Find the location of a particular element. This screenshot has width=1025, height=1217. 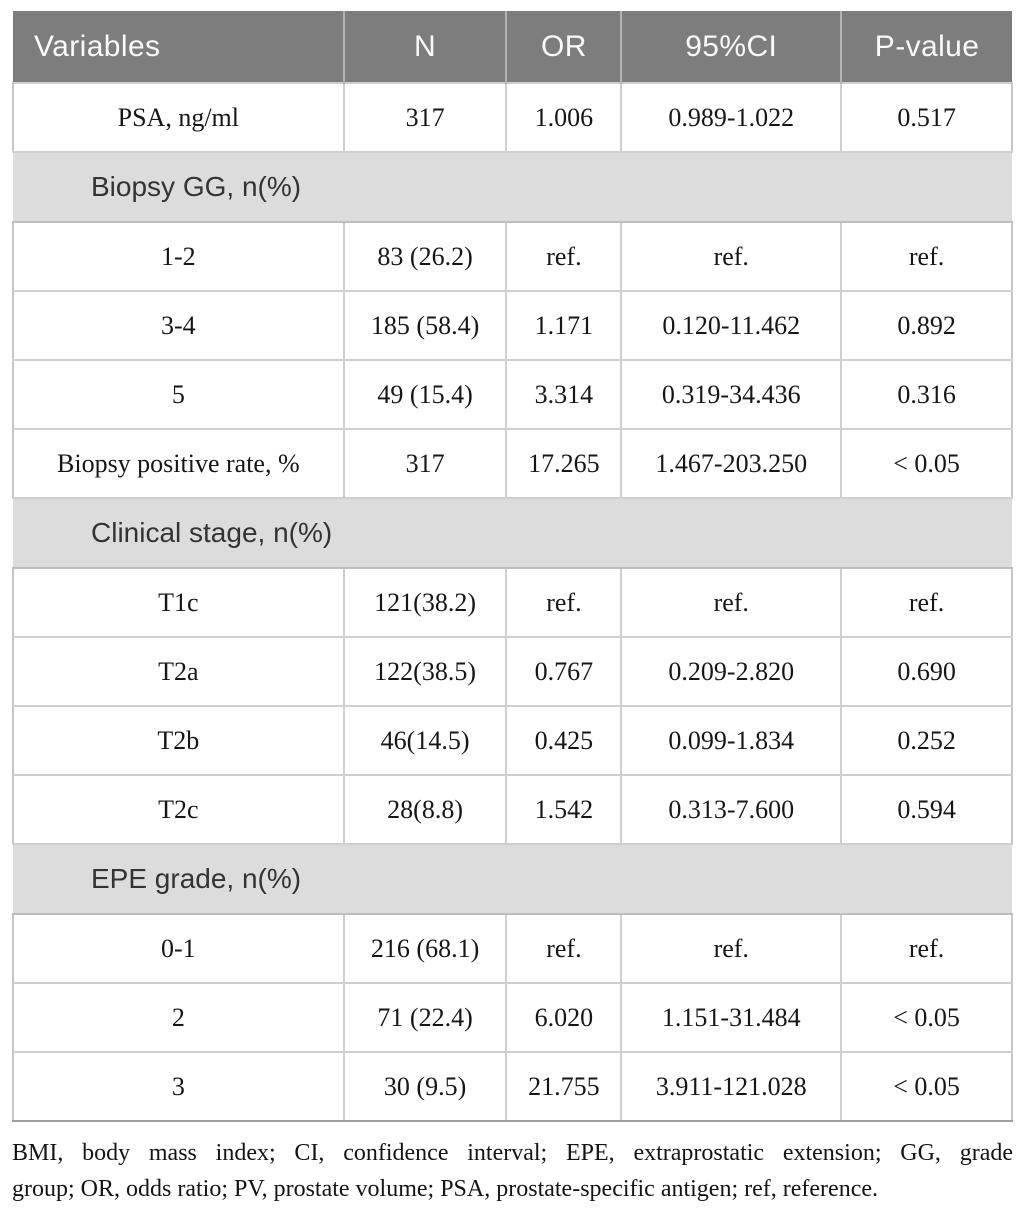

value-cell: 17.265 is located at coordinates (564, 463).